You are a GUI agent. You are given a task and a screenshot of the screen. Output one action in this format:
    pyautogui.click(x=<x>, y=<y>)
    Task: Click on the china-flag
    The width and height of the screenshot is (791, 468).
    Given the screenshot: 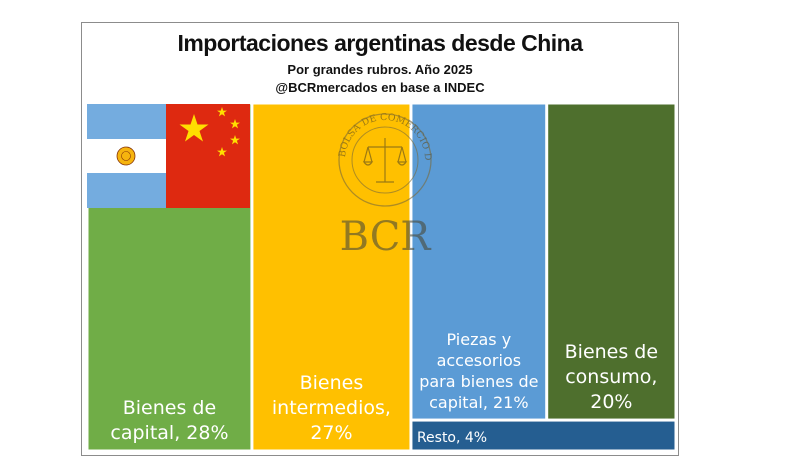 What is the action you would take?
    pyautogui.click(x=208, y=156)
    